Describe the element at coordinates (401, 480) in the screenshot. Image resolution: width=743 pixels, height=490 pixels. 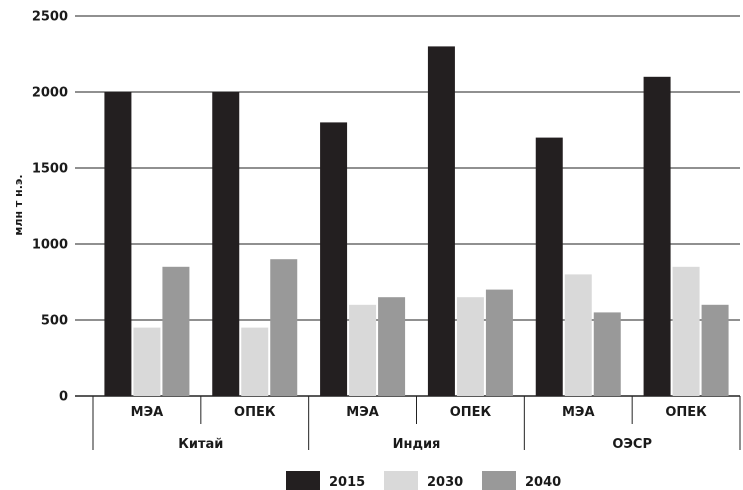
I see `legend-swatch-2030` at that location.